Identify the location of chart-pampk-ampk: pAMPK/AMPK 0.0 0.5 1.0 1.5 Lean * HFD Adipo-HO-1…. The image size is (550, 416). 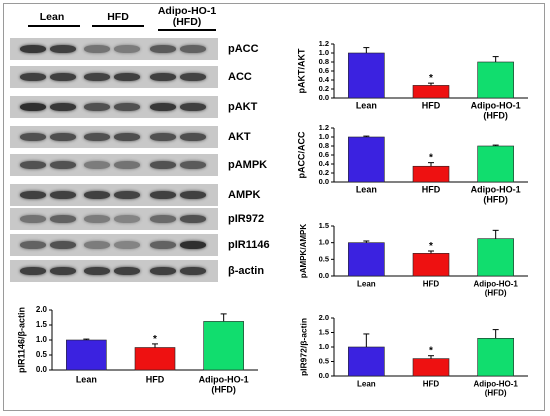
(413, 259).